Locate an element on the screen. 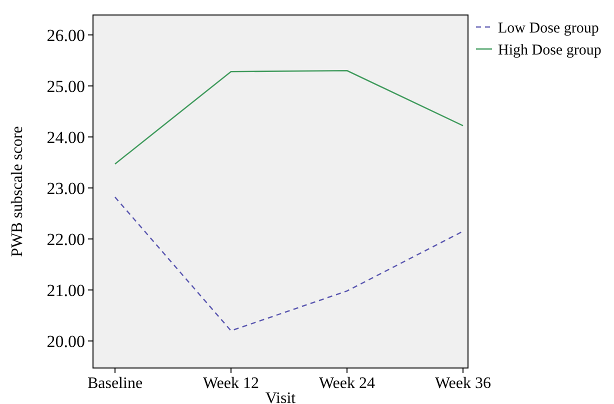  x-axis-title: Visit is located at coordinates (280, 397).